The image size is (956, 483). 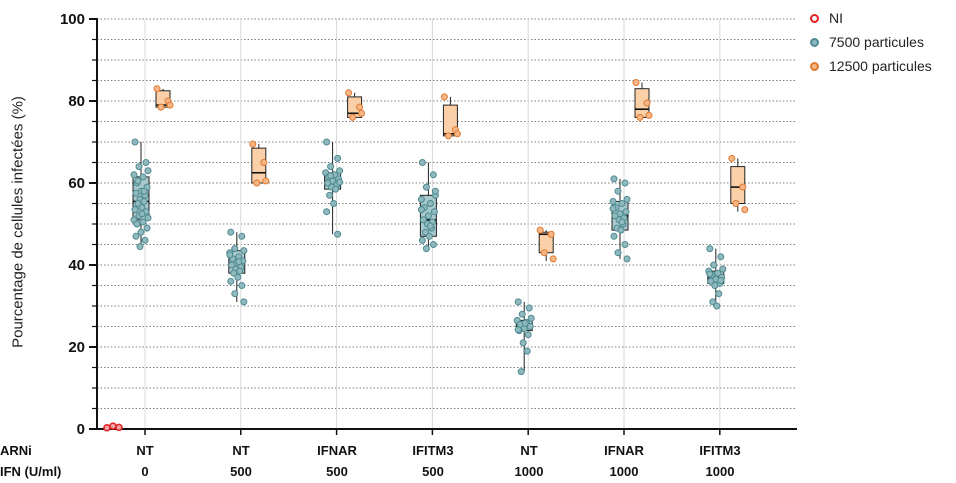 What do you see at coordinates (871, 18) in the screenshot?
I see `legend-item-ni: NI` at bounding box center [871, 18].